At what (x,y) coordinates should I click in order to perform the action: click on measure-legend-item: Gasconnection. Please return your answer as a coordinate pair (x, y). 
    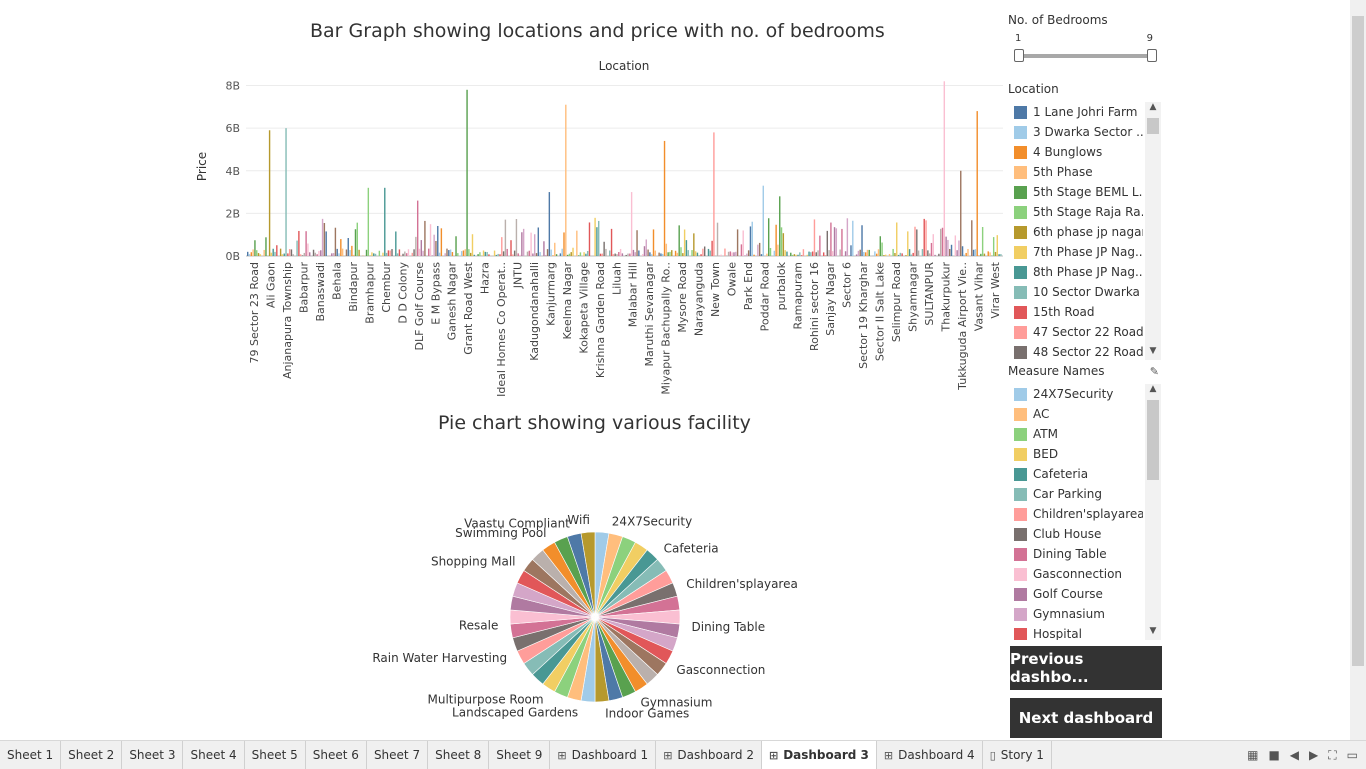
    Looking at the image, I should click on (1085, 574).